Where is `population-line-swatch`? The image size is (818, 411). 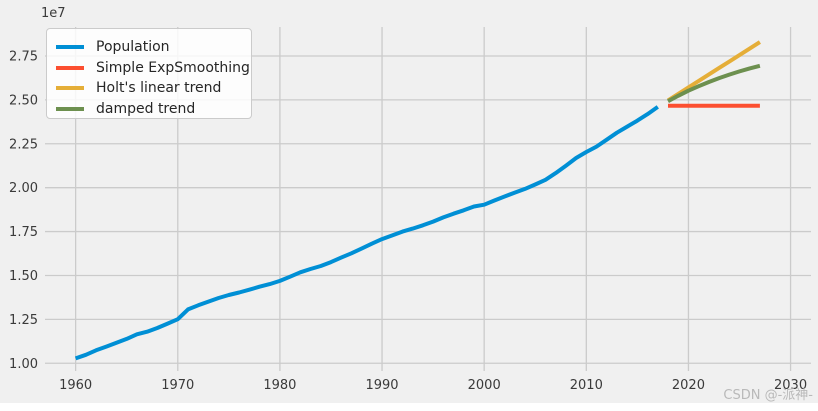 population-line-swatch is located at coordinates (70, 47).